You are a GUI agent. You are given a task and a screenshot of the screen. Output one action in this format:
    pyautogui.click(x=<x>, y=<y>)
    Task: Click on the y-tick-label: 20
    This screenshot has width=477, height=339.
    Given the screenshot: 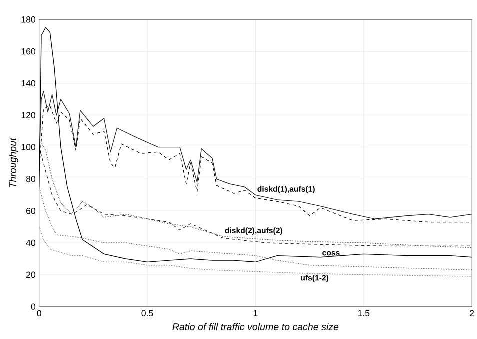 What is the action you would take?
    pyautogui.click(x=31, y=275)
    